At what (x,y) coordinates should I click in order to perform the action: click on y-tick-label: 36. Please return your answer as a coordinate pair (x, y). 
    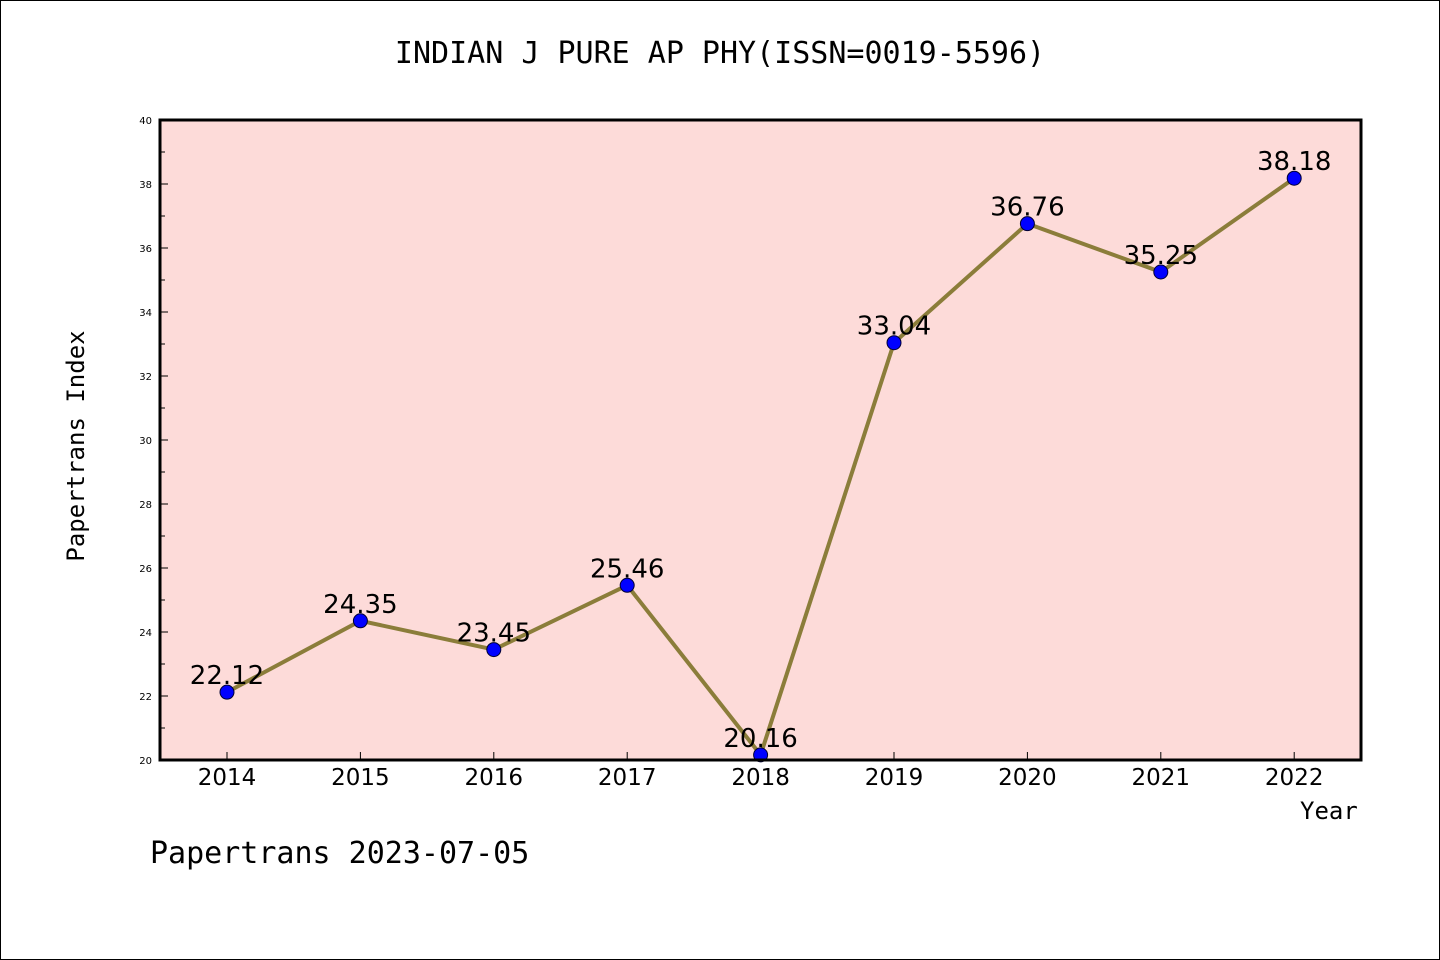
    Looking at the image, I should click on (145, 249).